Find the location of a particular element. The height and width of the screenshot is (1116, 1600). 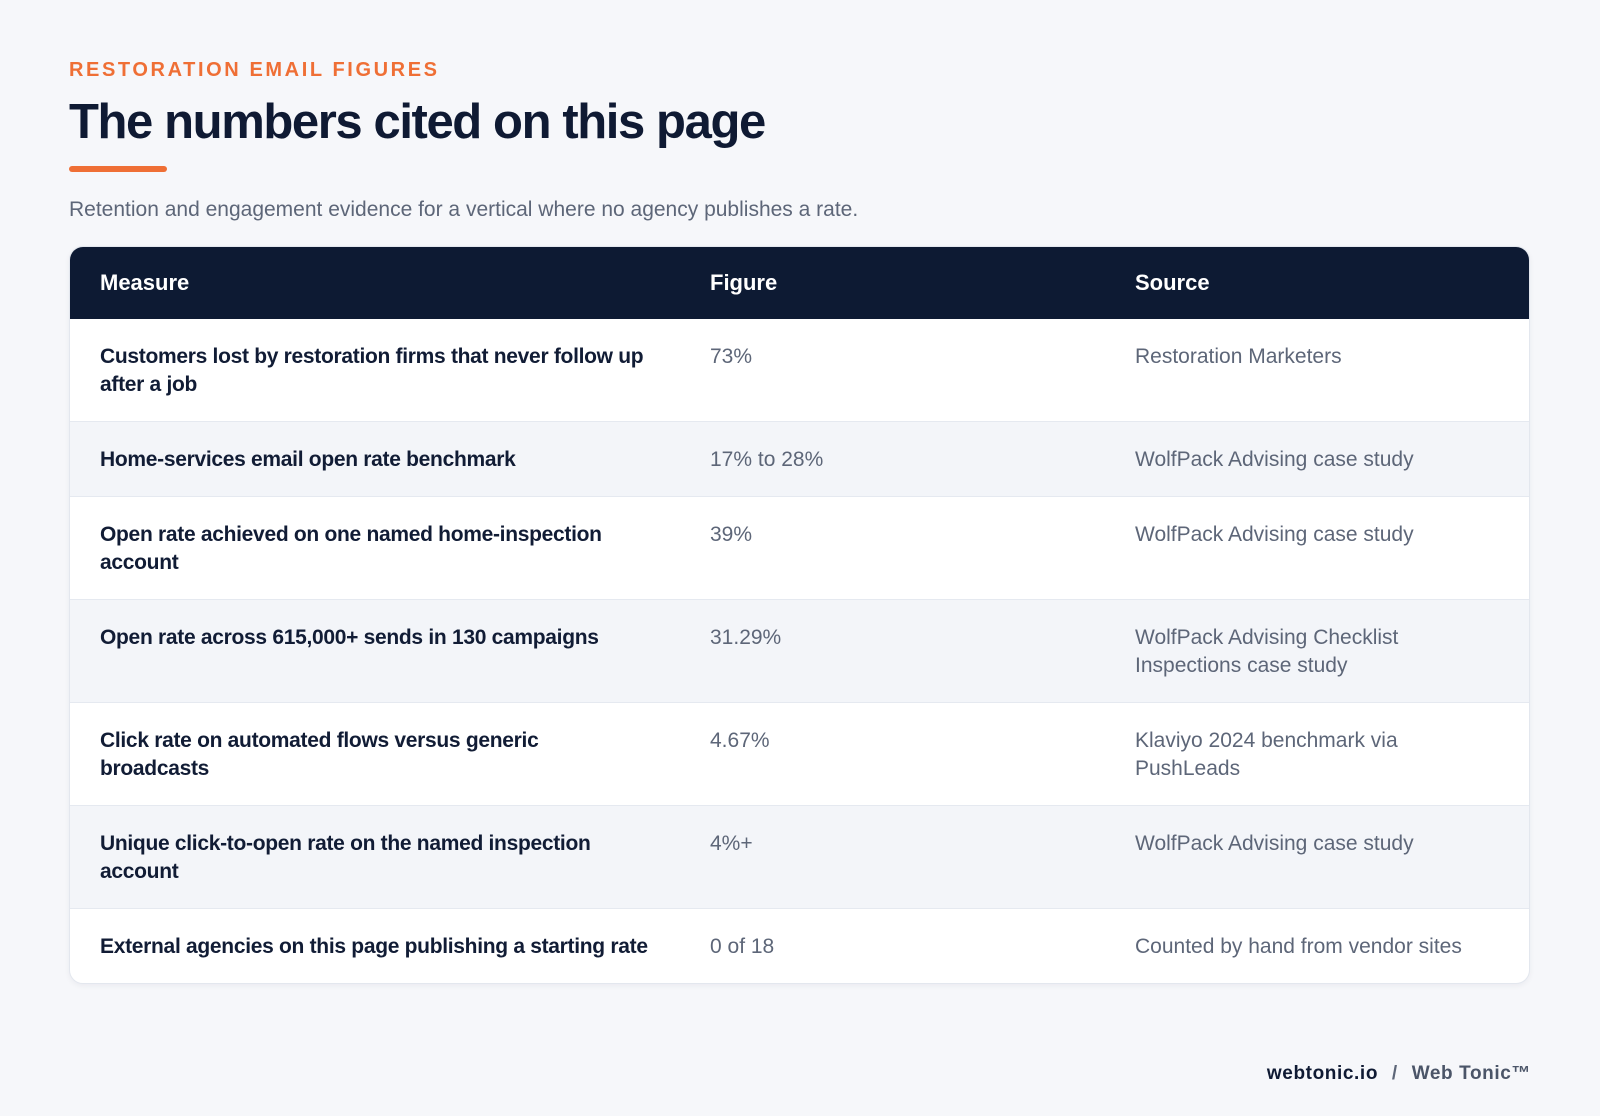

figure-cell: 17% to 28% is located at coordinates (892, 459).